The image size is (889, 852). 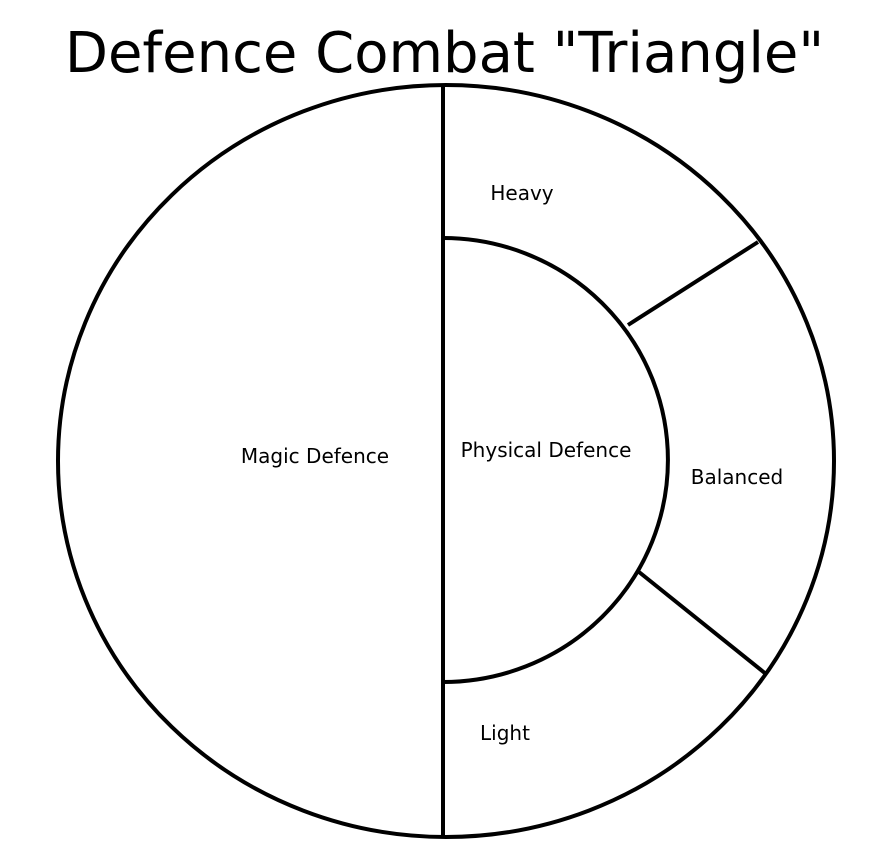 What do you see at coordinates (505, 733) in the screenshot?
I see `label-light: Light` at bounding box center [505, 733].